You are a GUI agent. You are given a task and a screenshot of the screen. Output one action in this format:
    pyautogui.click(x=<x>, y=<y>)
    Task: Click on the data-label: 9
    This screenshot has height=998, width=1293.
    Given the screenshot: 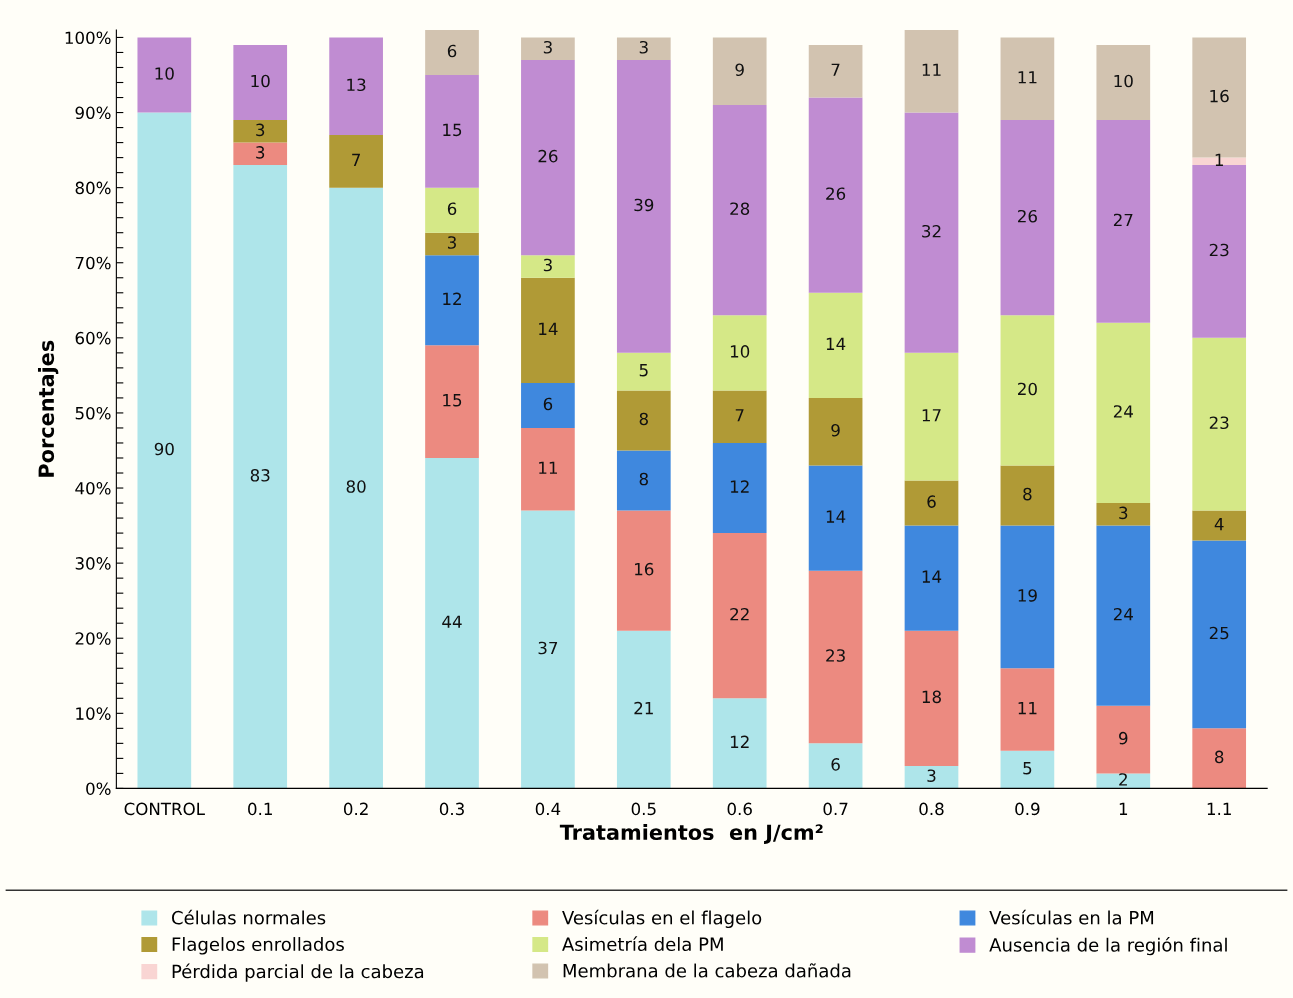 What is the action you would take?
    pyautogui.click(x=1123, y=738)
    